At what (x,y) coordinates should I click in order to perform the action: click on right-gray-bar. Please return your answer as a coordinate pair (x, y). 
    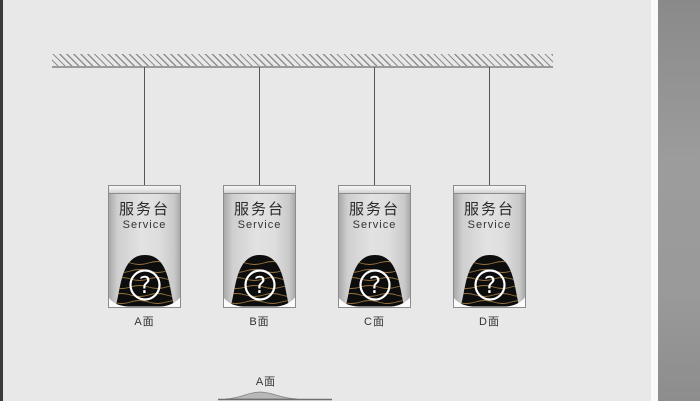
    Looking at the image, I should click on (679, 200).